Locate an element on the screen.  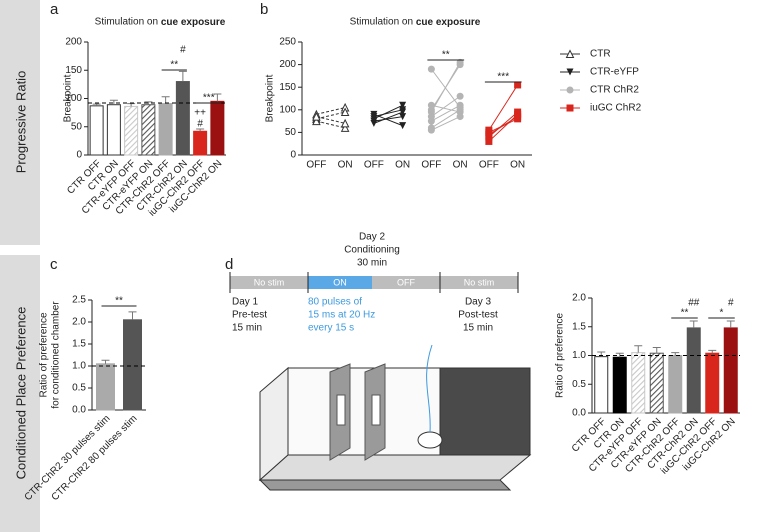
y-tick-label: 150 is located at coordinates (287, 87).